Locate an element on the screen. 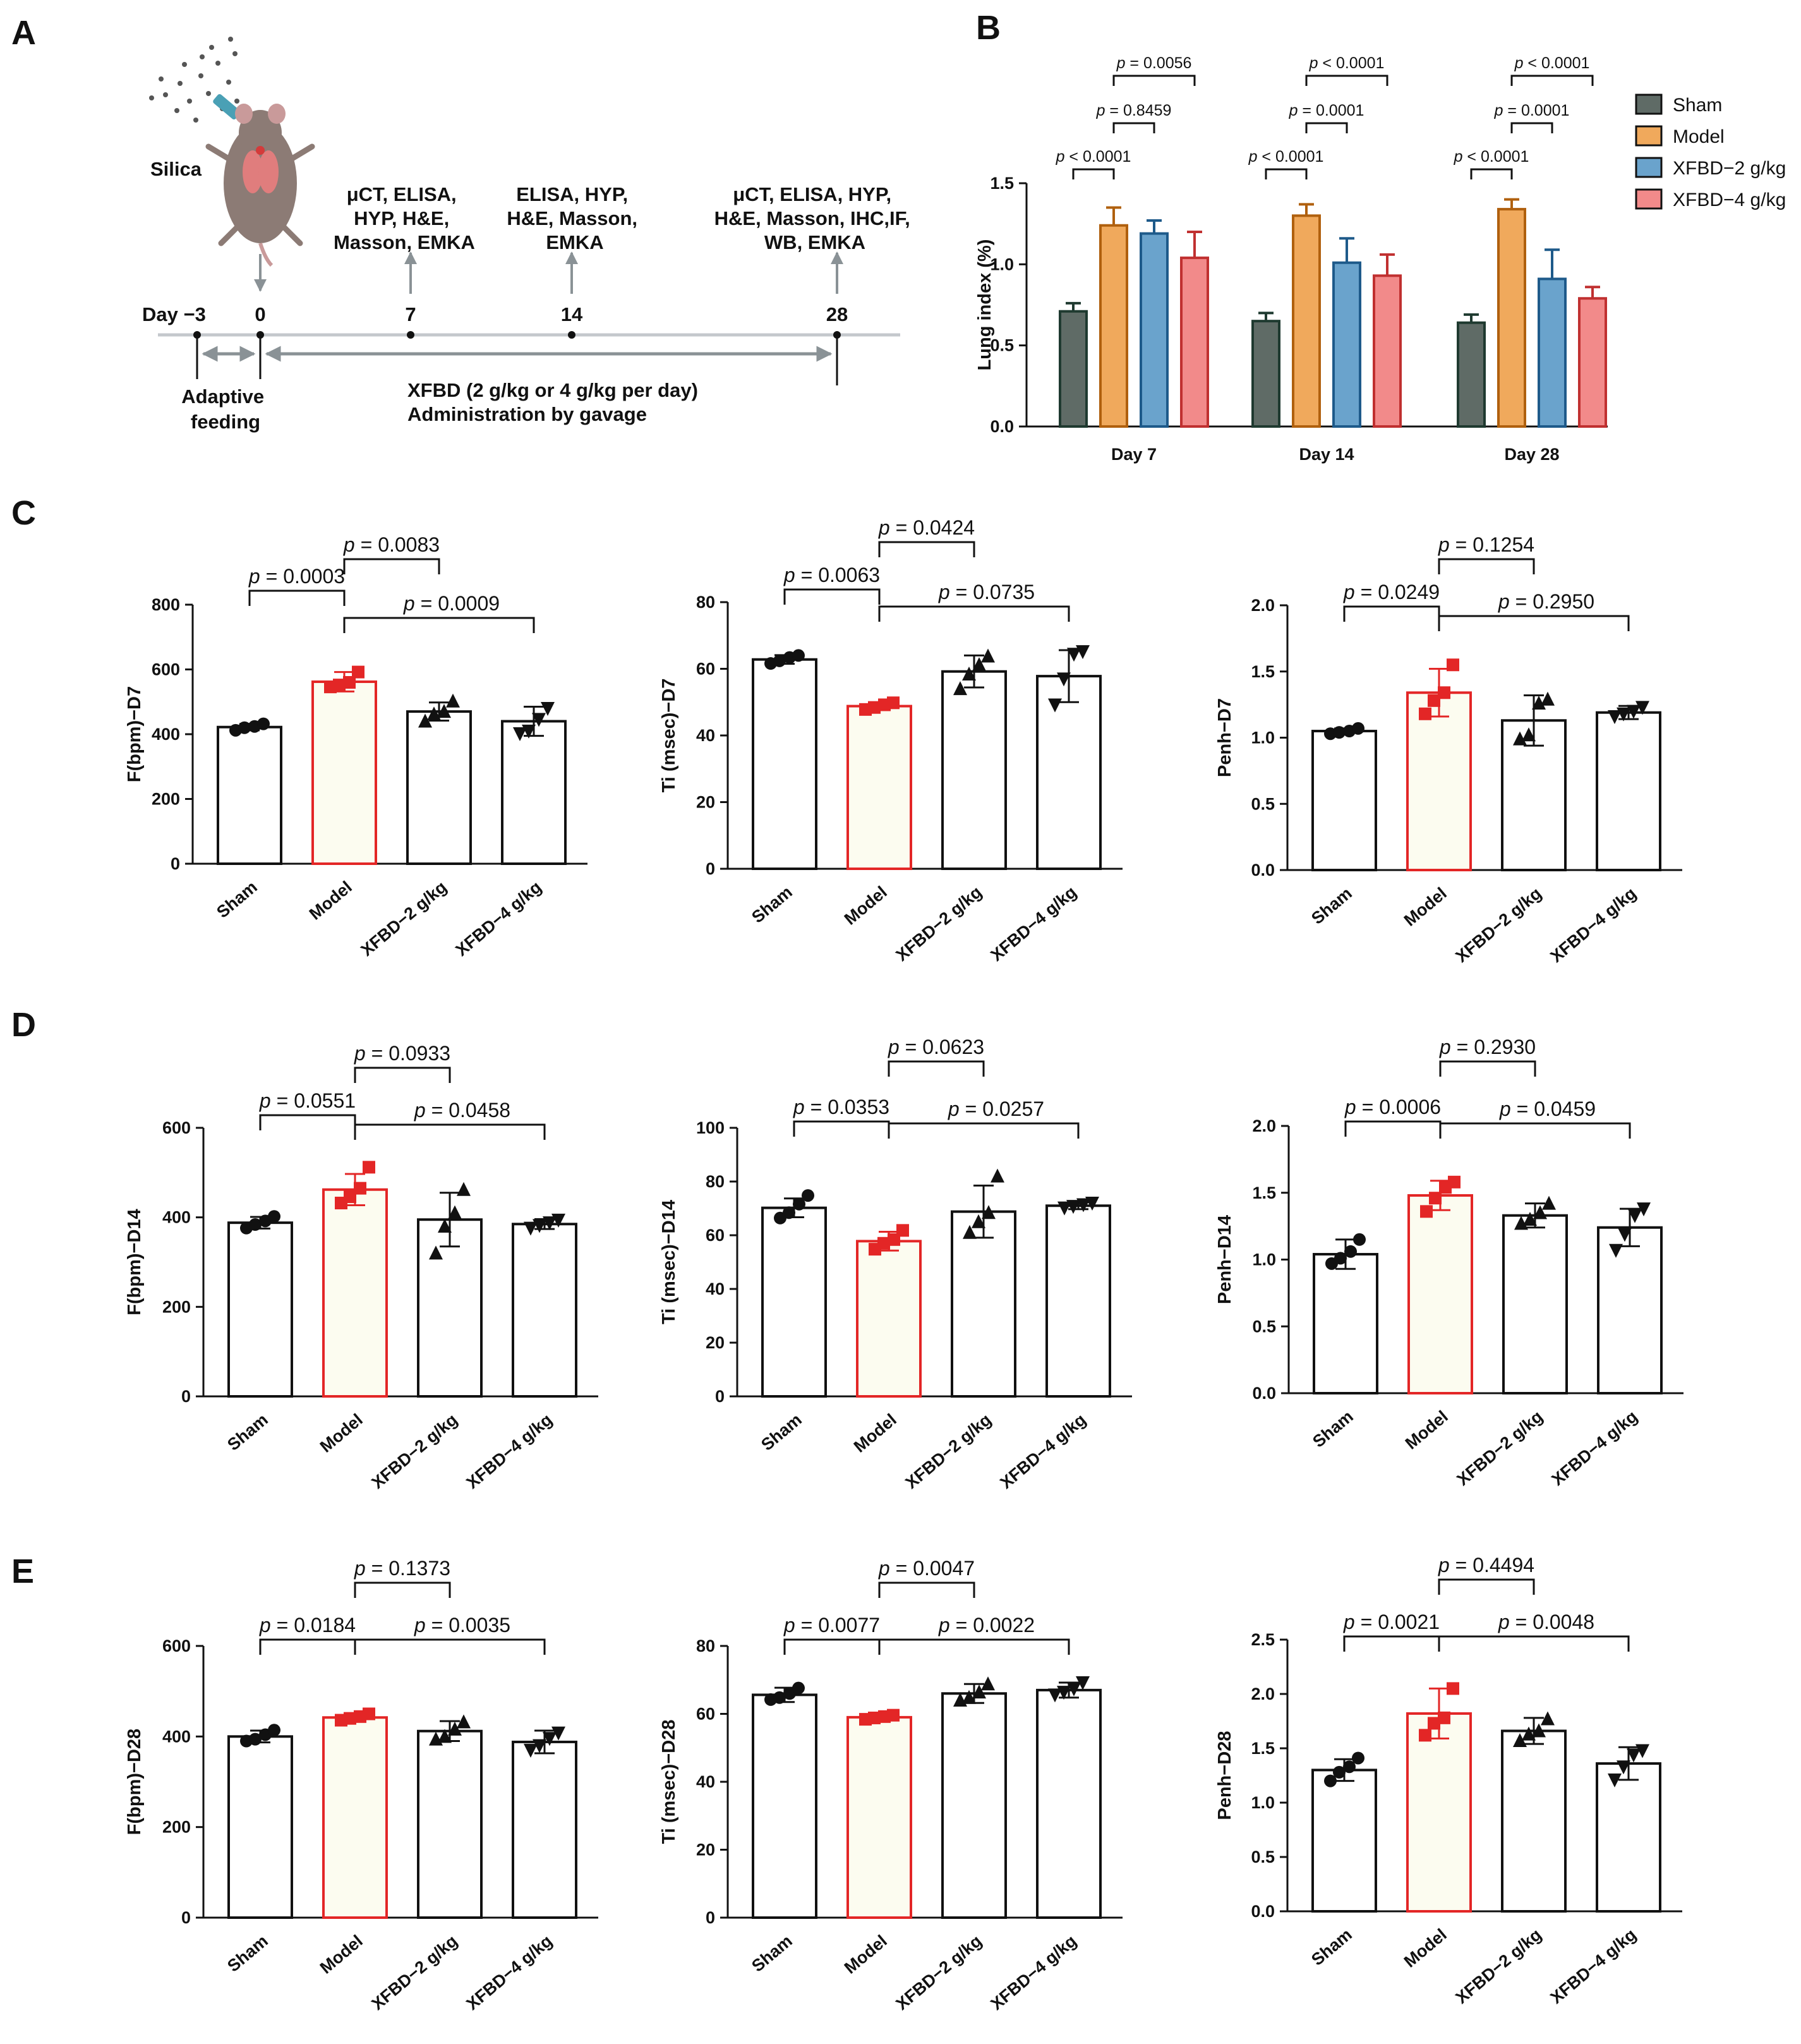 Image resolution: width=1801 pixels, height=2044 pixels. y-tick-label: 1.0 is located at coordinates (1264, 1259).